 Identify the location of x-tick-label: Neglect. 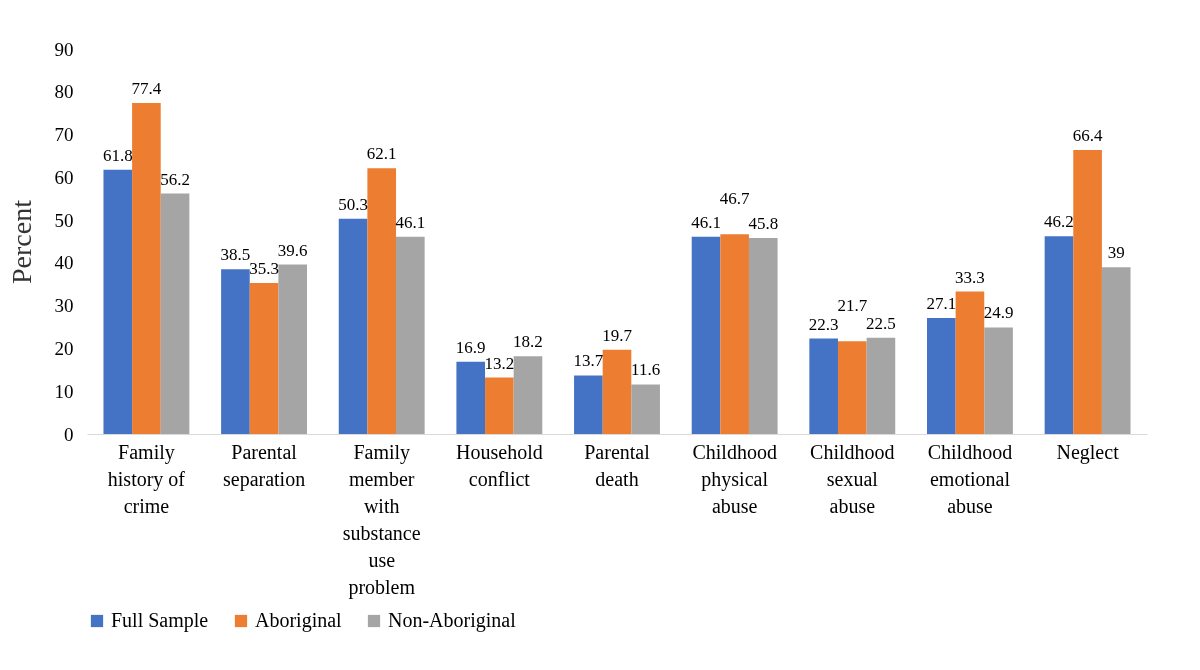
(1088, 452).